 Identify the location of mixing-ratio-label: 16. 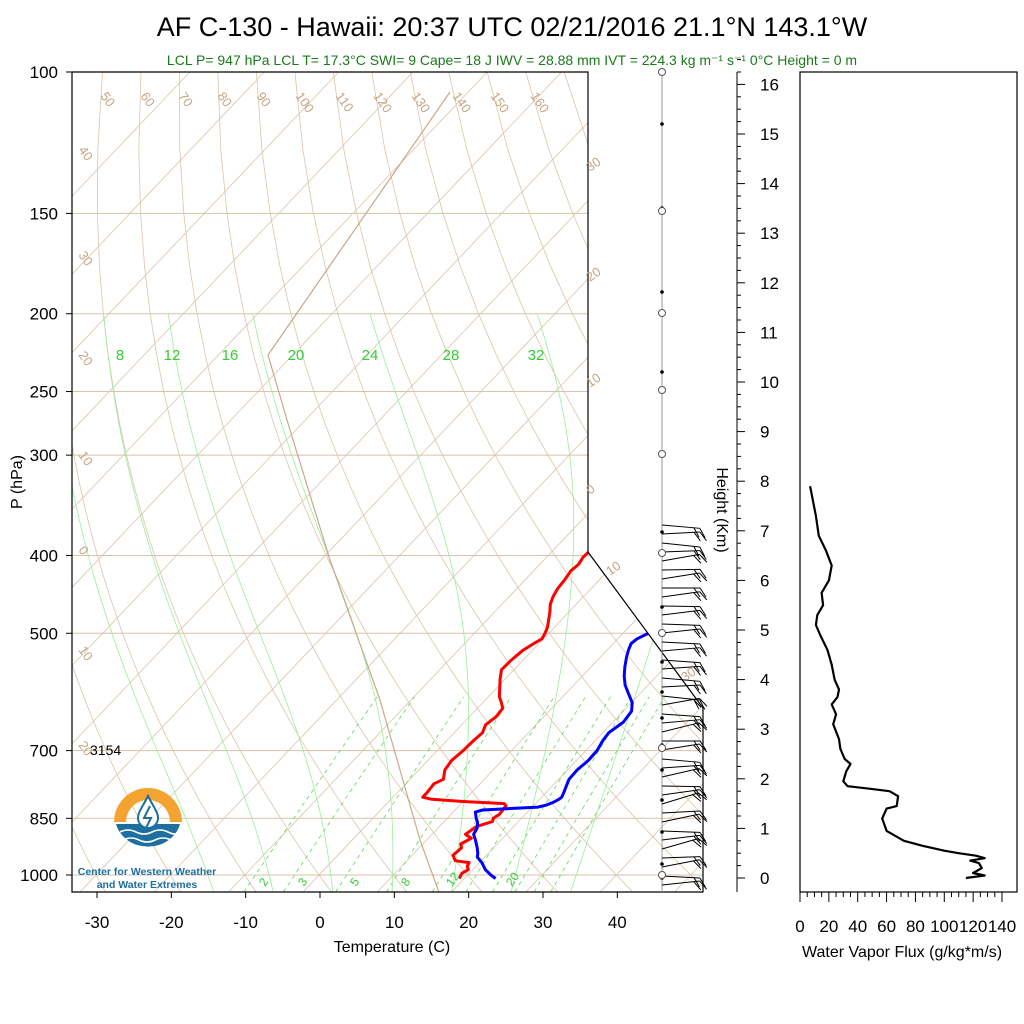
(230, 355).